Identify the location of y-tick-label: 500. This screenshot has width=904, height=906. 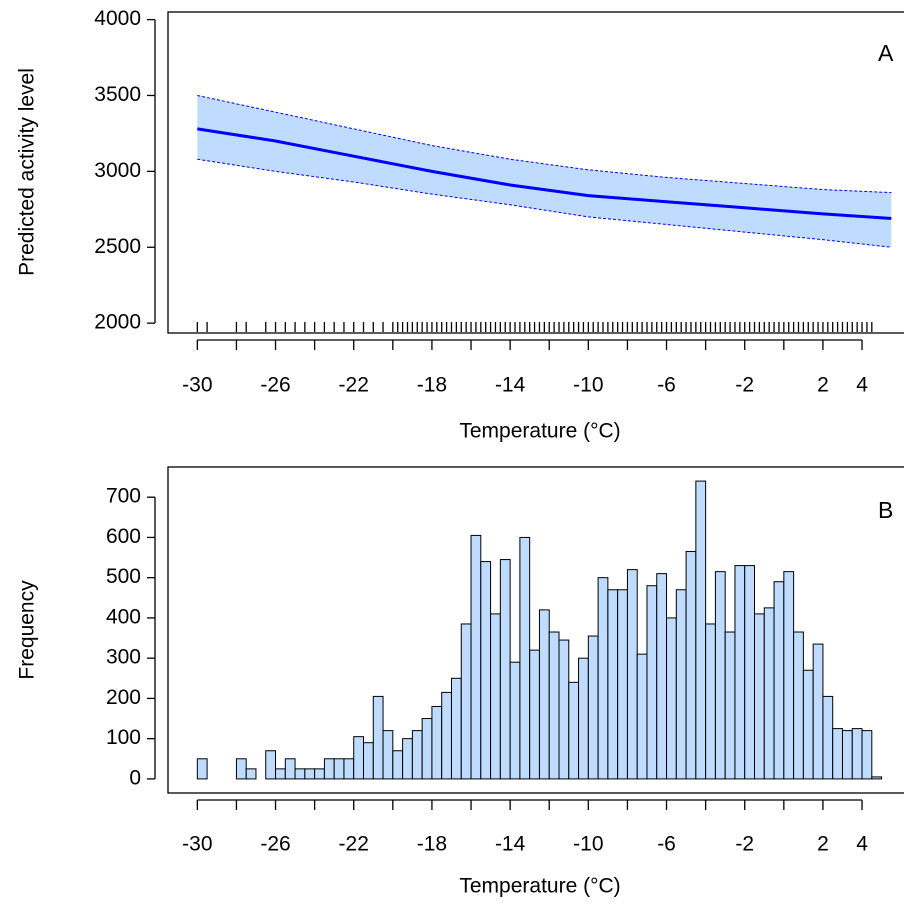
(123, 576).